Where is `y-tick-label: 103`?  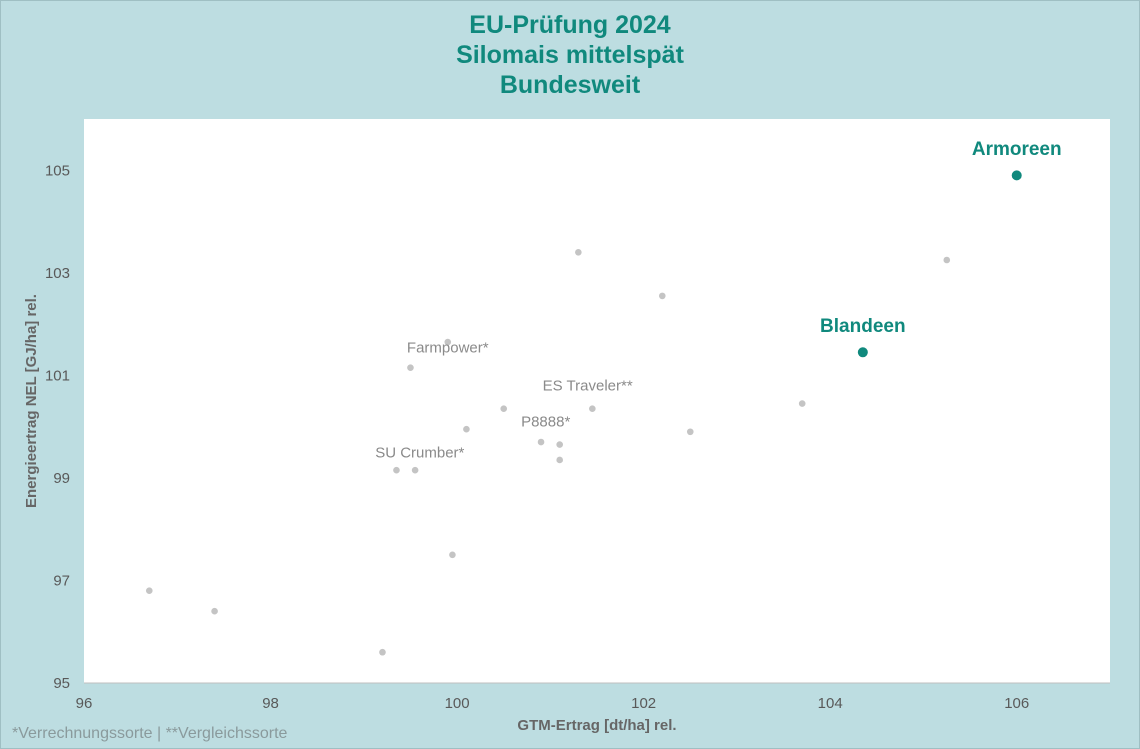 y-tick-label: 103 is located at coordinates (57, 273).